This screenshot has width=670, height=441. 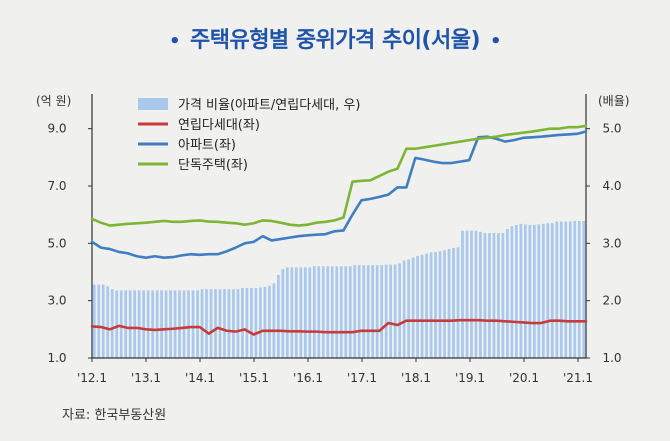 I want to click on series-line, so click(x=339, y=327).